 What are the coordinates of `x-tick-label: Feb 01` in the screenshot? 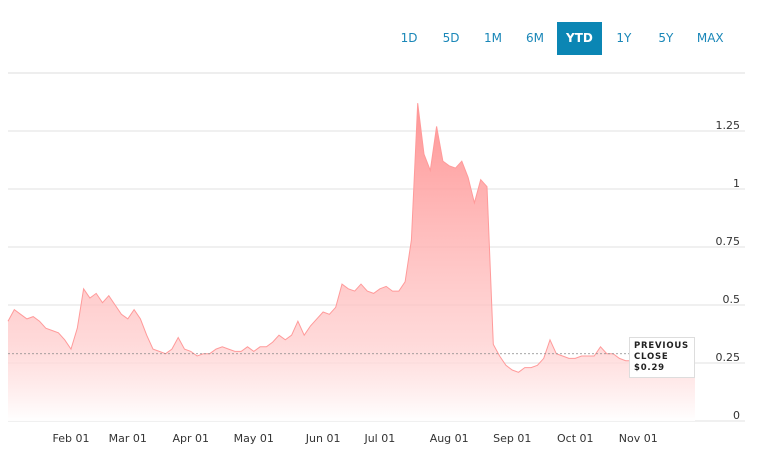 It's located at (71, 438).